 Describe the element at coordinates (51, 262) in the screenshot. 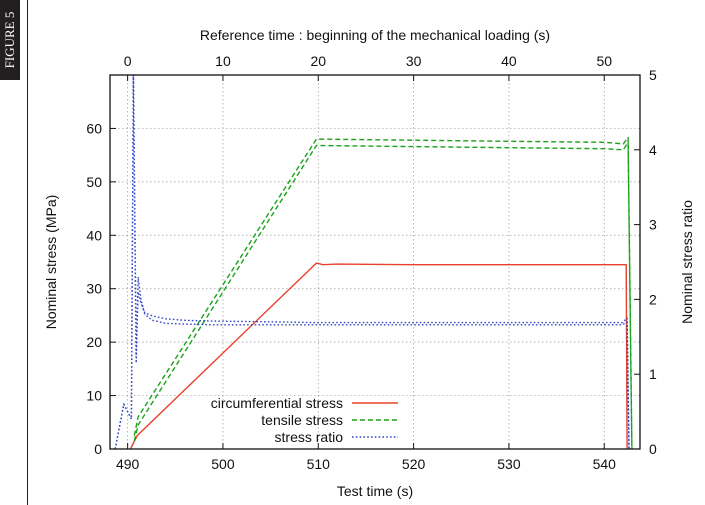

I see `y-axis-title: Nominal stress (MPa)` at that location.